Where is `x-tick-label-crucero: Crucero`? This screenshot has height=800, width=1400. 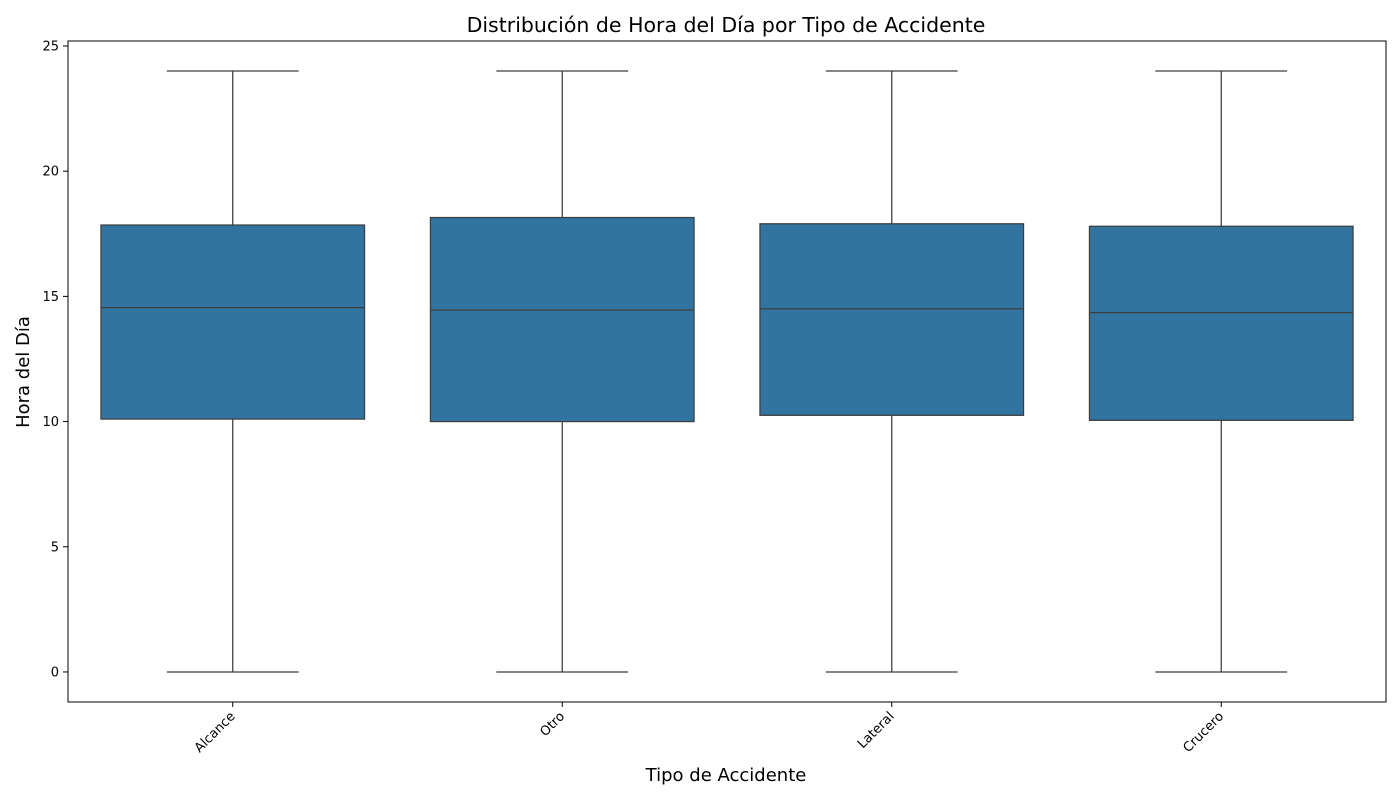
x-tick-label-crucero: Crucero is located at coordinates (1204, 732).